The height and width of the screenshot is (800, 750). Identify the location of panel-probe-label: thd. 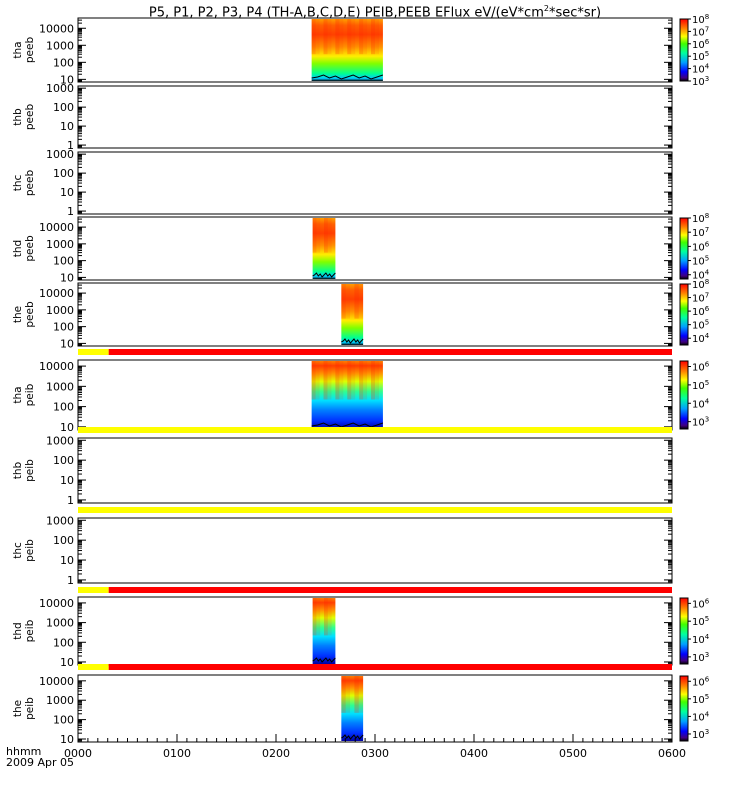
(18, 248).